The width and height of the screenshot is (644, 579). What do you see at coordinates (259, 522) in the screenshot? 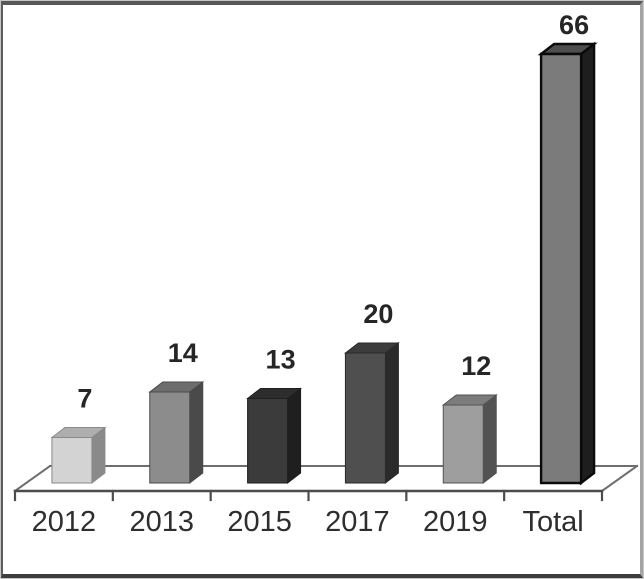
I see `category-label: 2015` at bounding box center [259, 522].